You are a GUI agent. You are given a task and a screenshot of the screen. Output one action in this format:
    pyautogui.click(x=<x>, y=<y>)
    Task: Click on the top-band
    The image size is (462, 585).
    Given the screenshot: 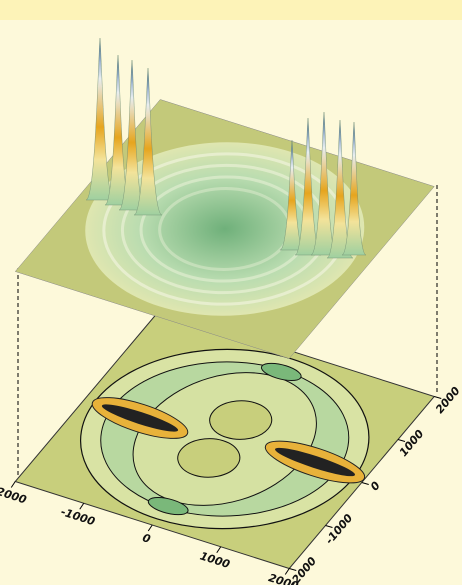 What is the action you would take?
    pyautogui.click(x=231, y=10)
    